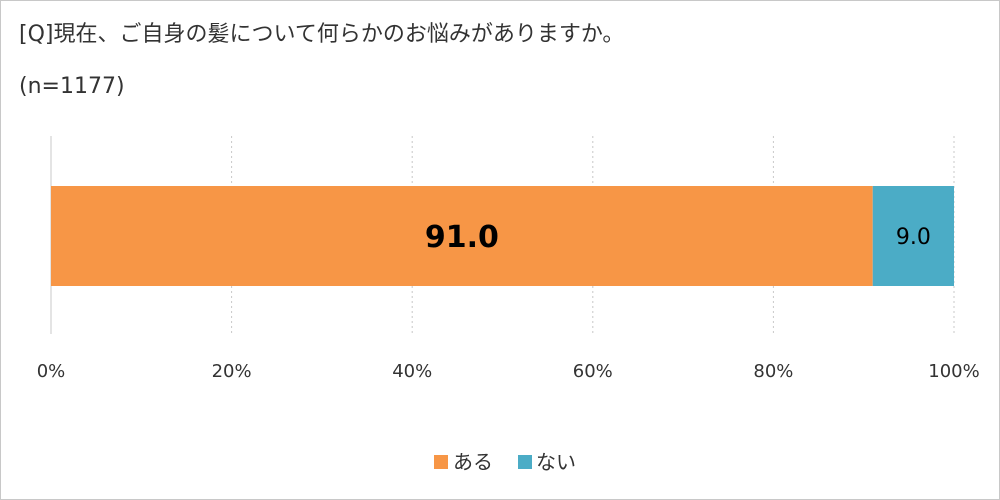 Image resolution: width=1000 pixels, height=500 pixels. I want to click on legend-label: ない, so click(556, 462).